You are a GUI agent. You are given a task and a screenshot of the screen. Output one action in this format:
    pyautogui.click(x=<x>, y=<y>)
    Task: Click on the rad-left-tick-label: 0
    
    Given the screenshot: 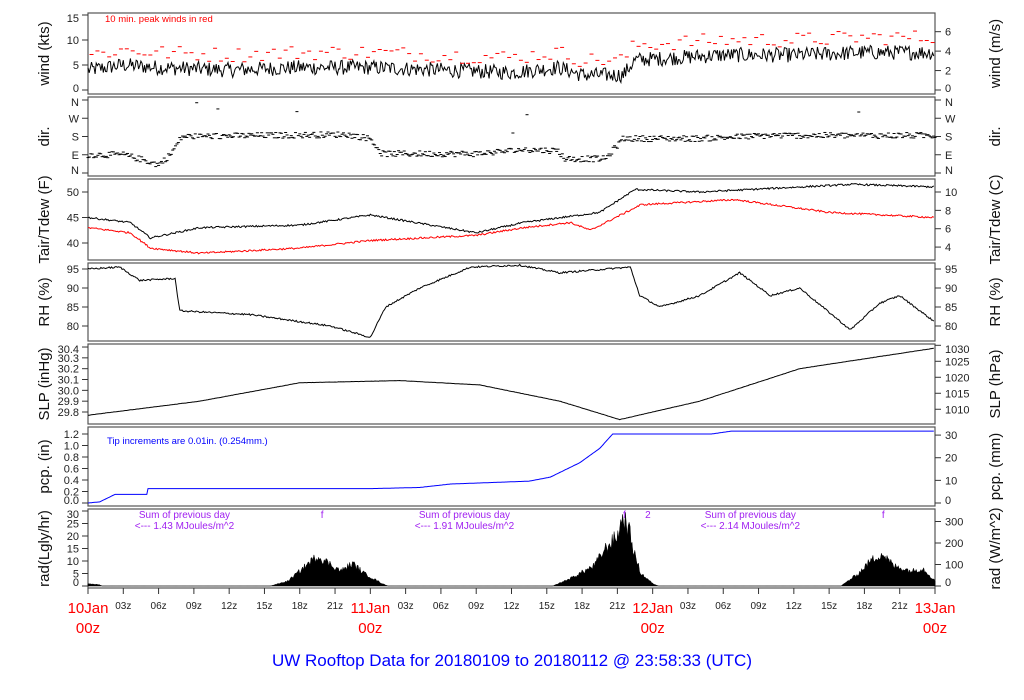 What is the action you would take?
    pyautogui.click(x=76, y=583)
    